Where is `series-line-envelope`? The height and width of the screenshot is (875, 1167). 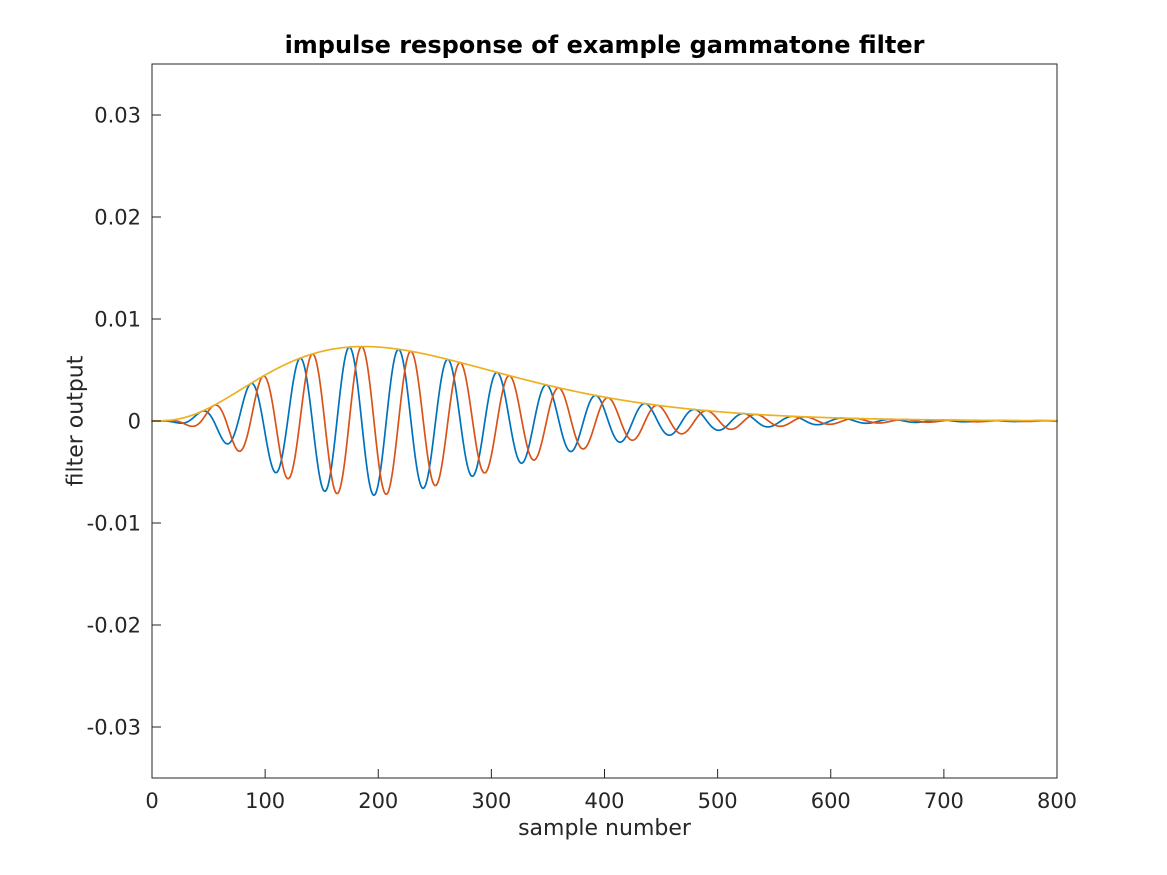
series-line-envelope is located at coordinates (604, 383).